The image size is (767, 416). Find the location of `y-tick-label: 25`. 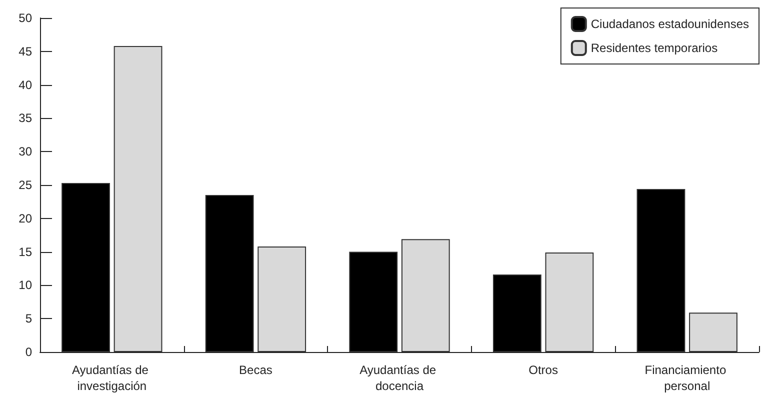

y-tick-label: 25 is located at coordinates (25, 185).